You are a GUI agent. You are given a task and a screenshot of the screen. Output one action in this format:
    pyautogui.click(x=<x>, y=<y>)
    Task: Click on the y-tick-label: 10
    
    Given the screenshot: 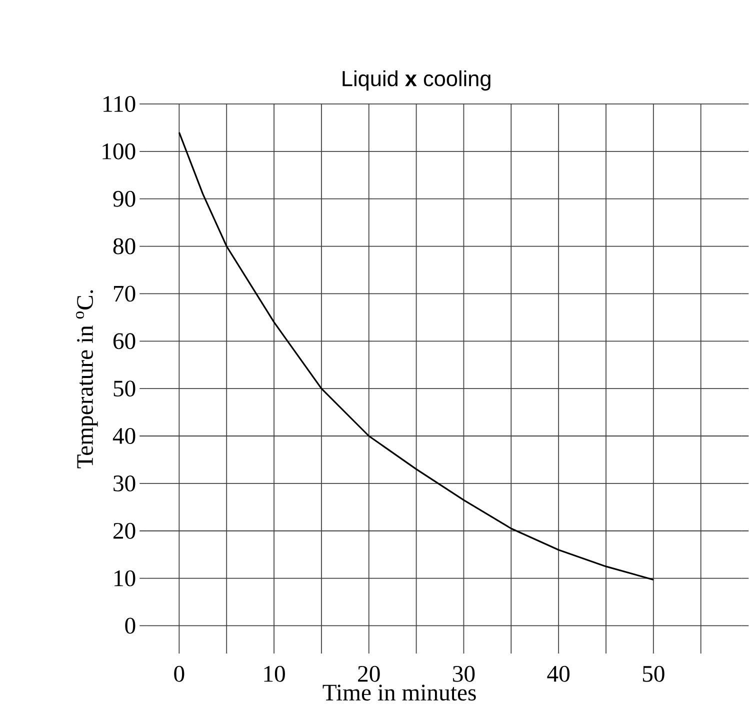 What is the action you would take?
    pyautogui.click(x=125, y=578)
    